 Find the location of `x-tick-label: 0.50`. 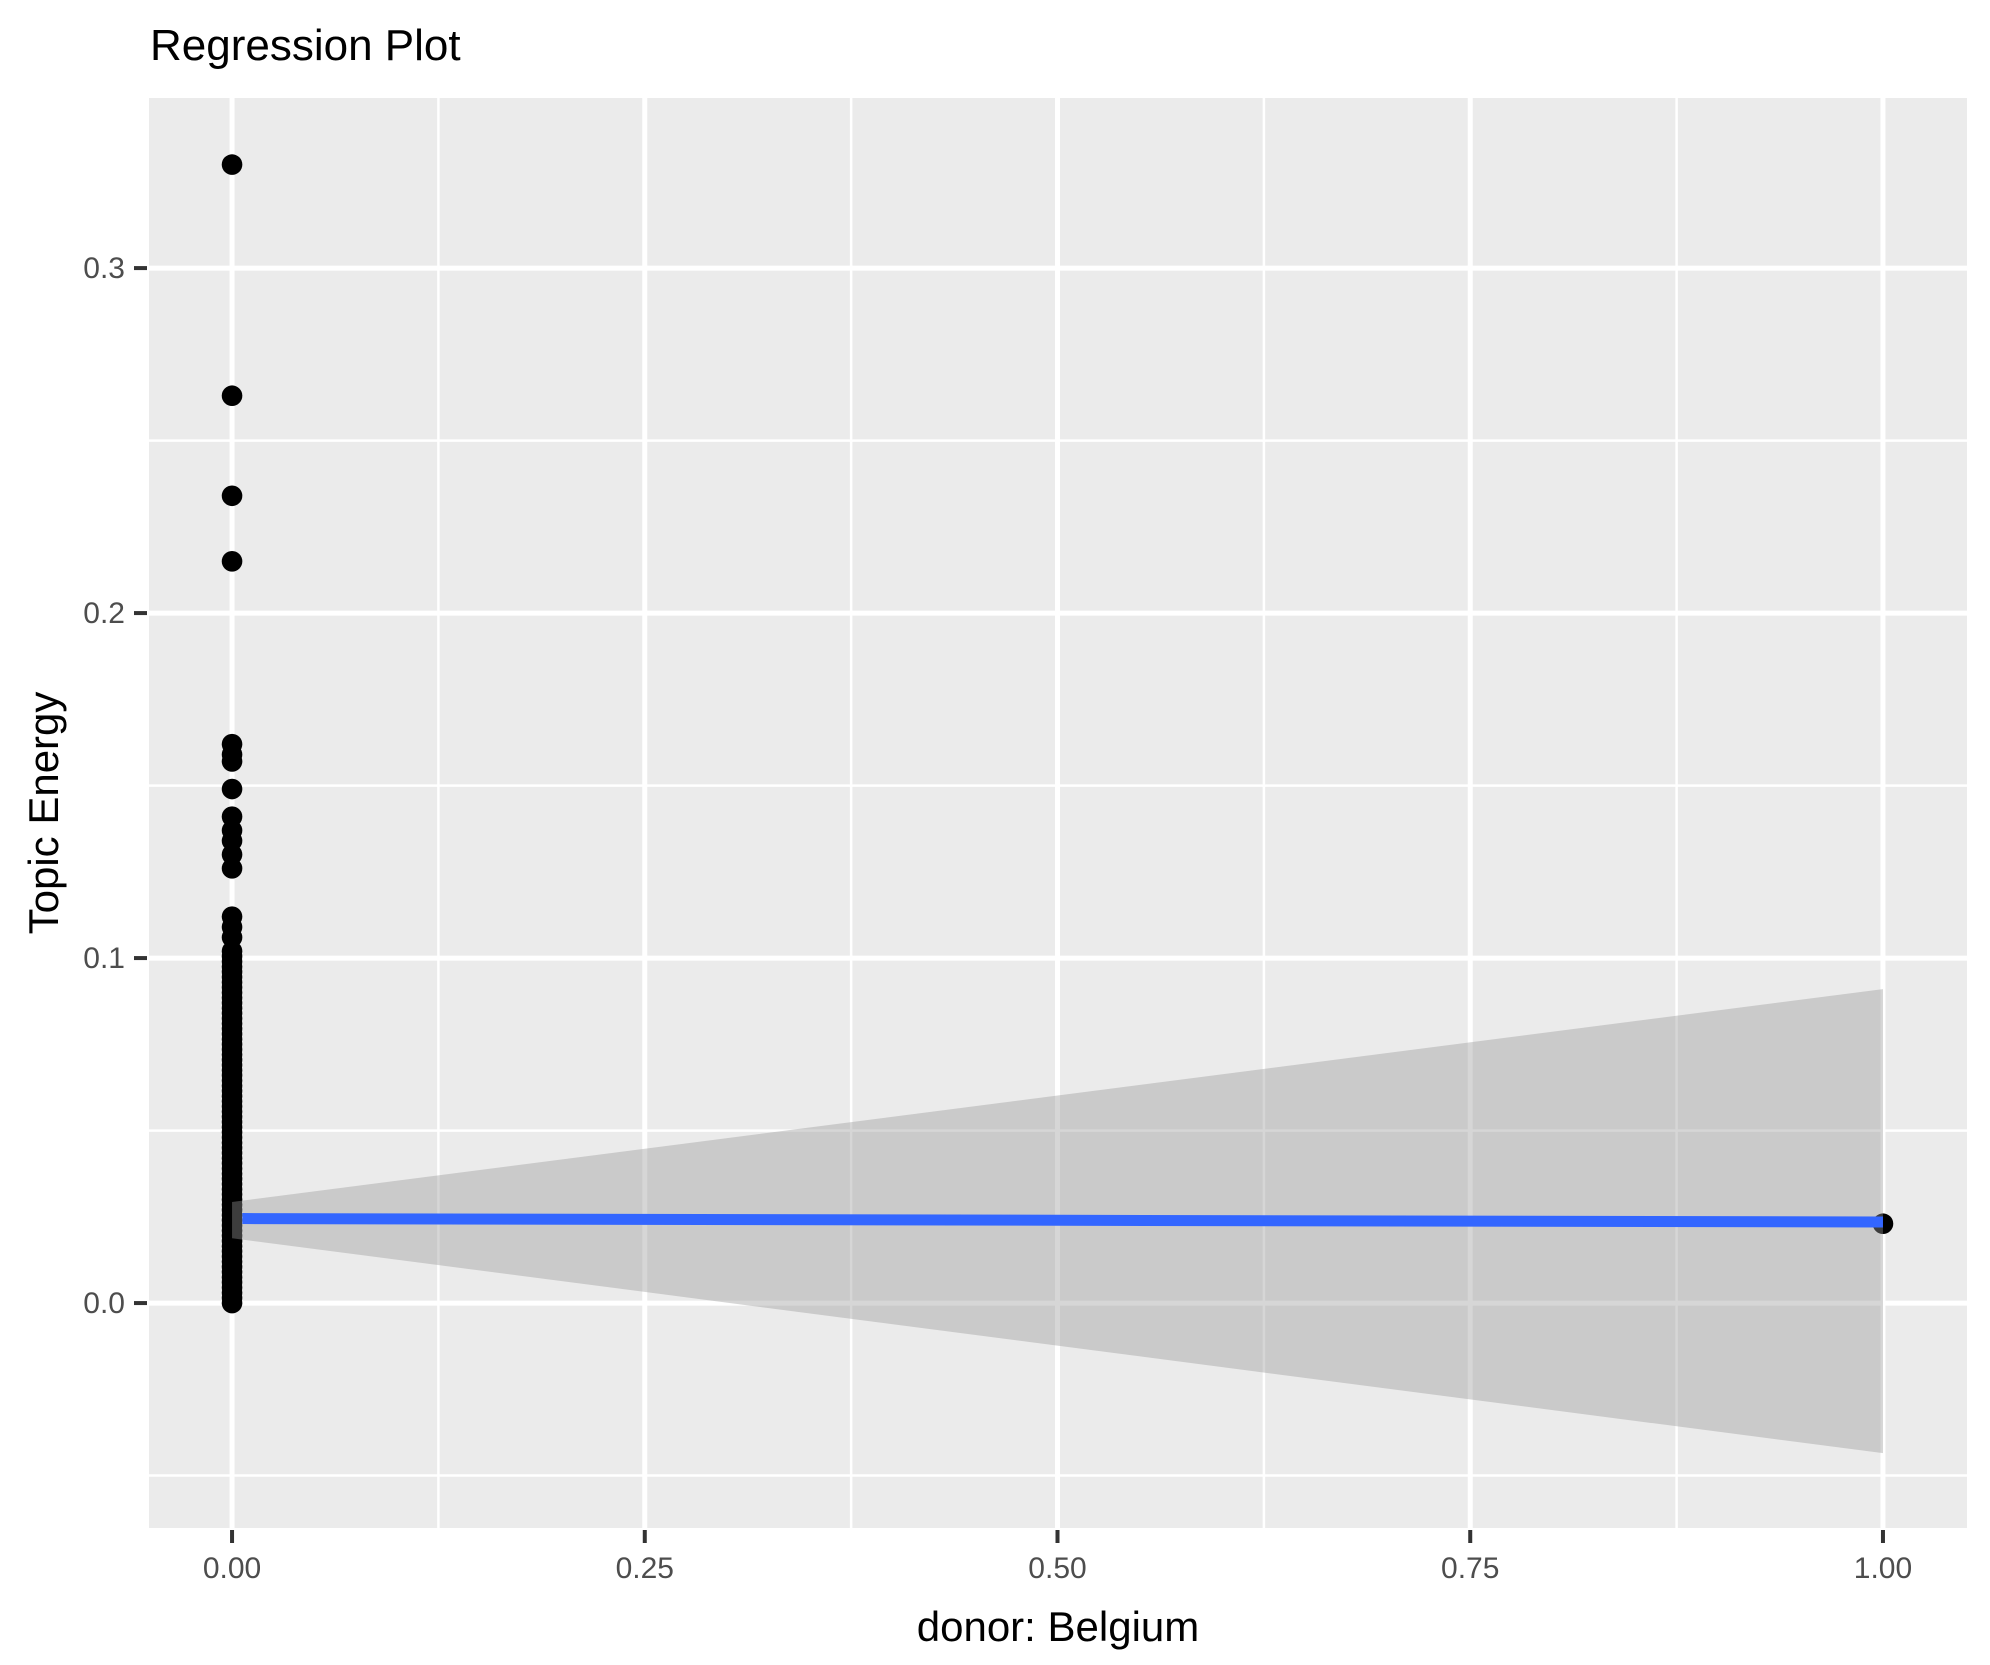

x-tick-label: 0.50 is located at coordinates (1057, 1568).